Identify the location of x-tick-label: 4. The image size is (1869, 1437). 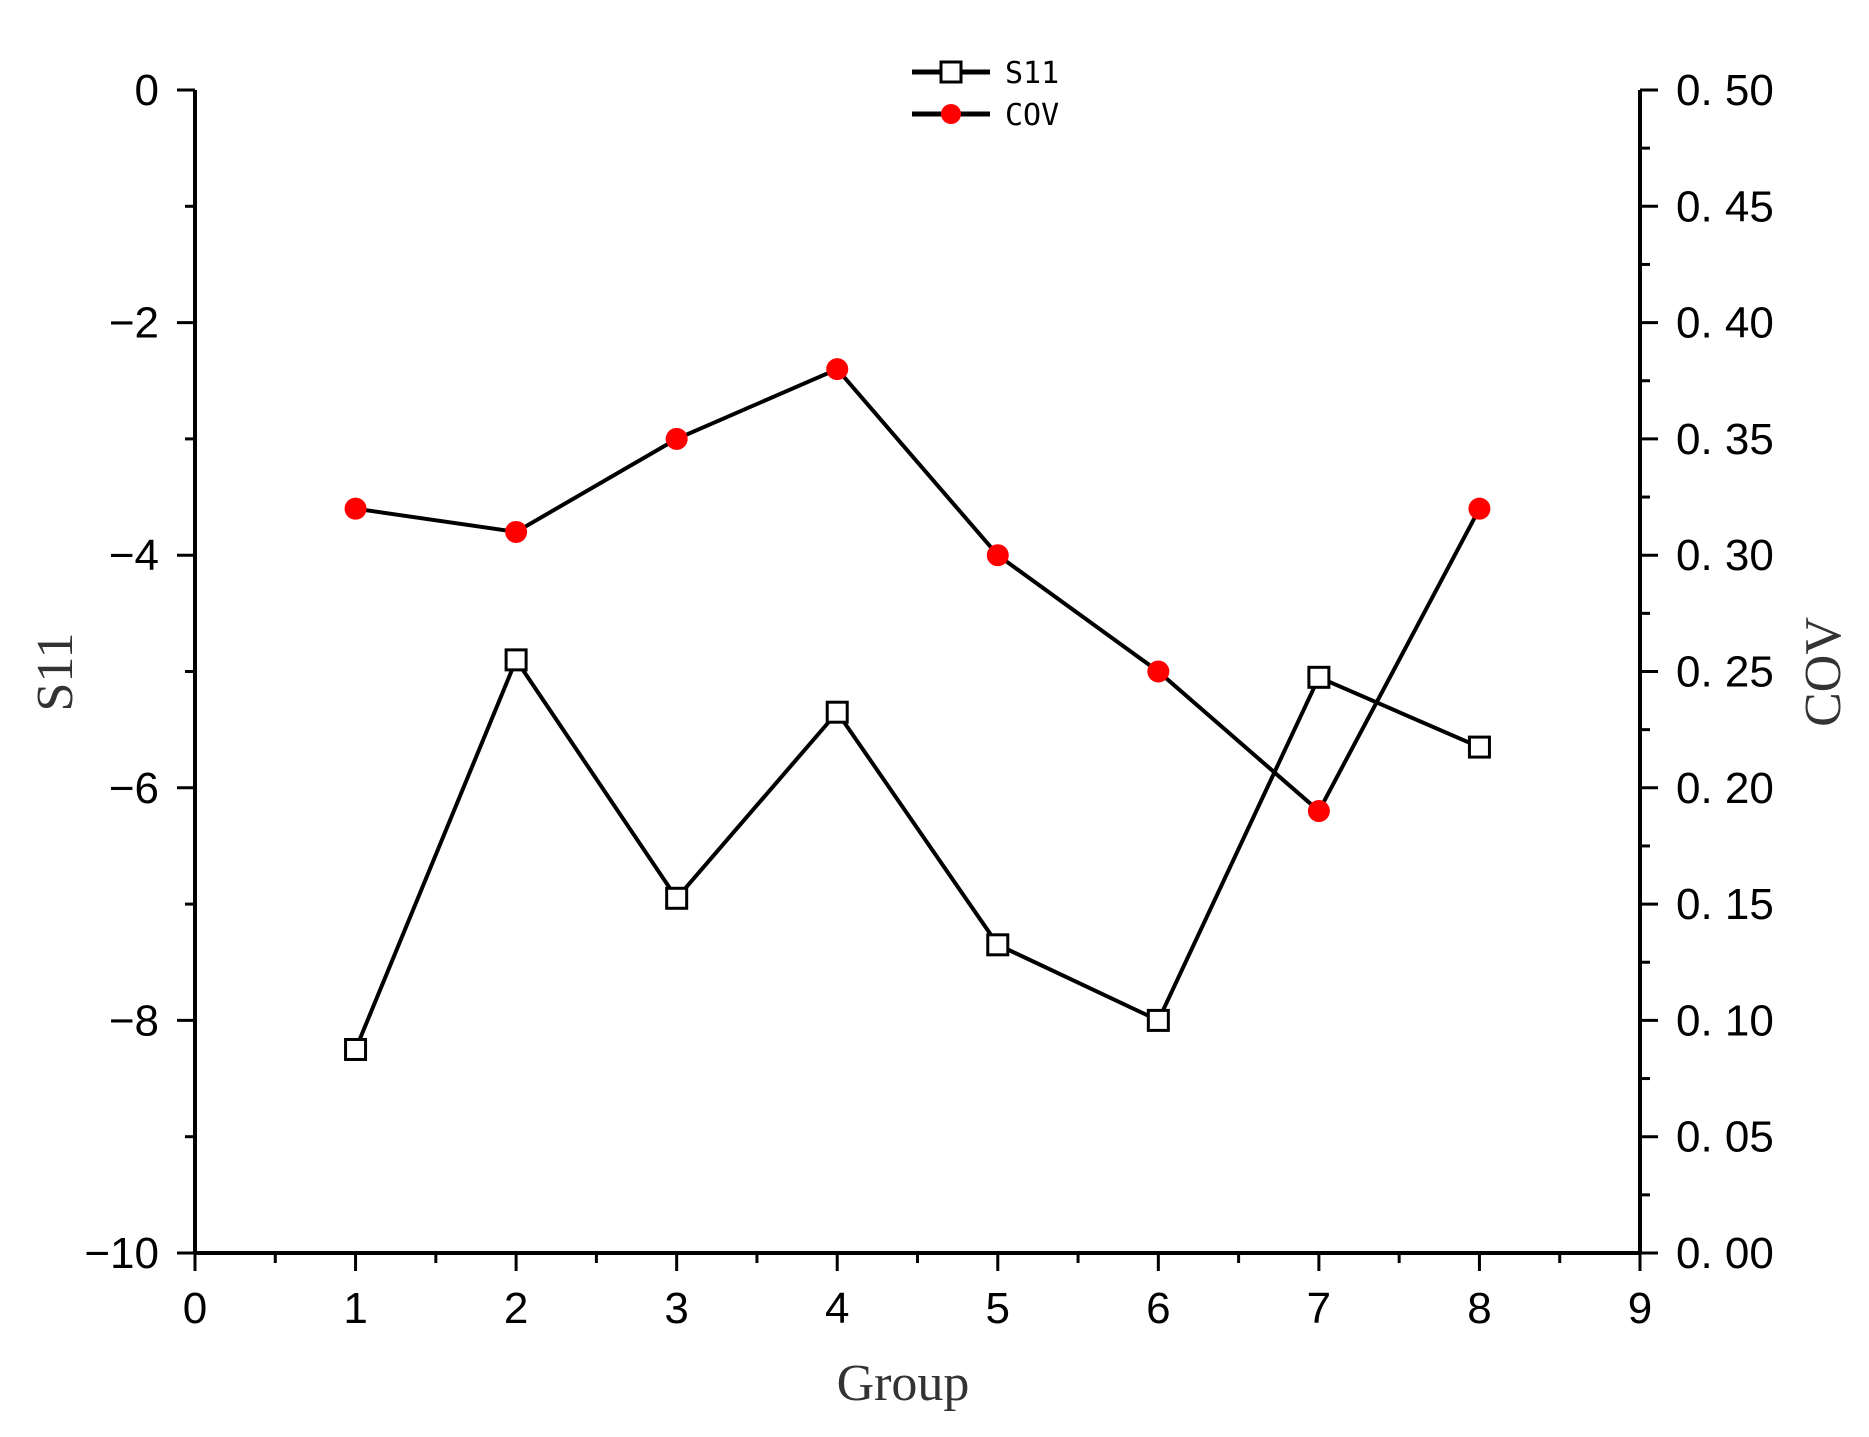
(837, 1308).